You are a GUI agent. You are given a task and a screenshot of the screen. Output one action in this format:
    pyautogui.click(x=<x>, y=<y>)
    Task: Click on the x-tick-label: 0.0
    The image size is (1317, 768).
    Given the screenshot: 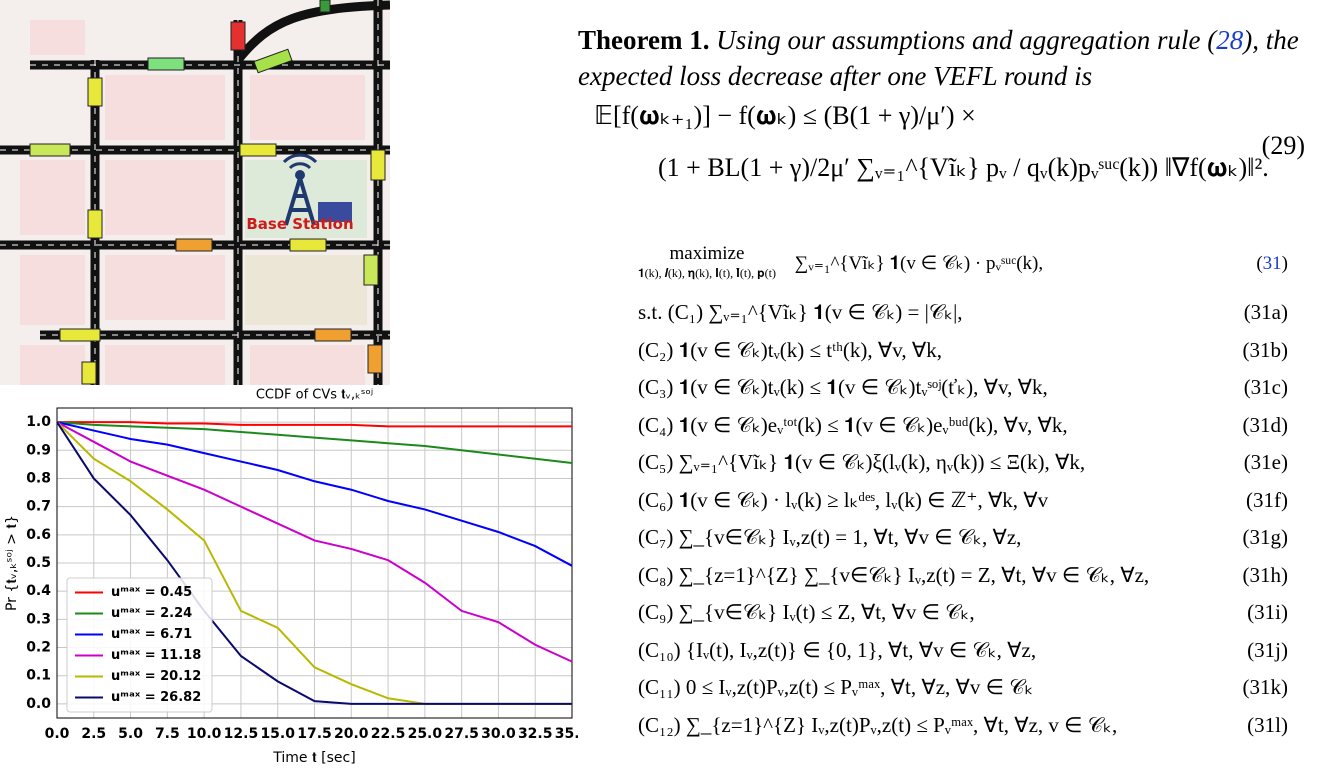 What is the action you would take?
    pyautogui.click(x=57, y=734)
    